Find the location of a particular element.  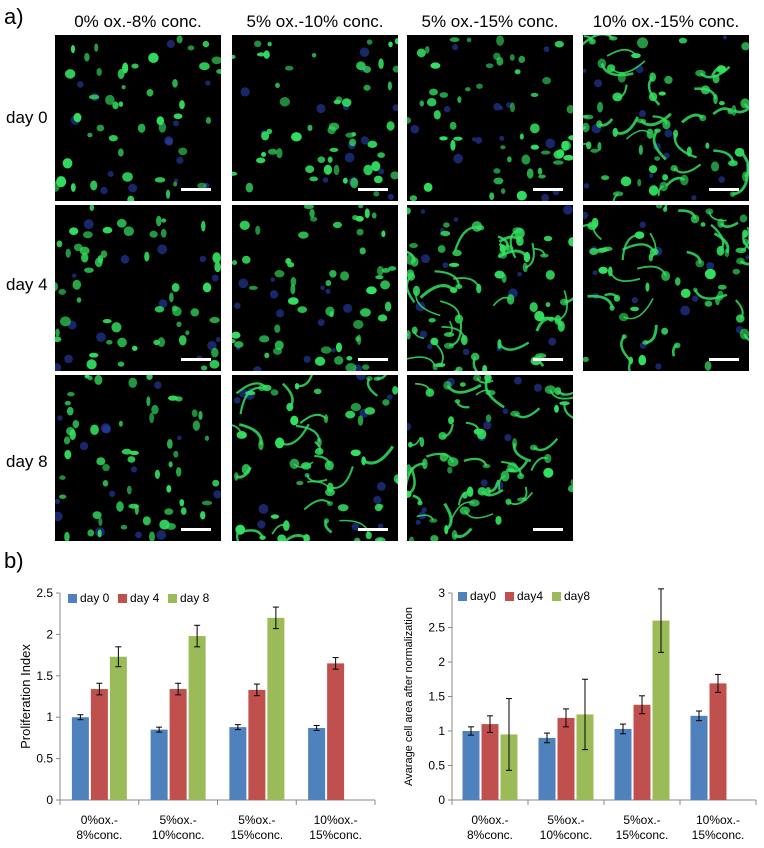

legend-label: day 8 is located at coordinates (195, 598).